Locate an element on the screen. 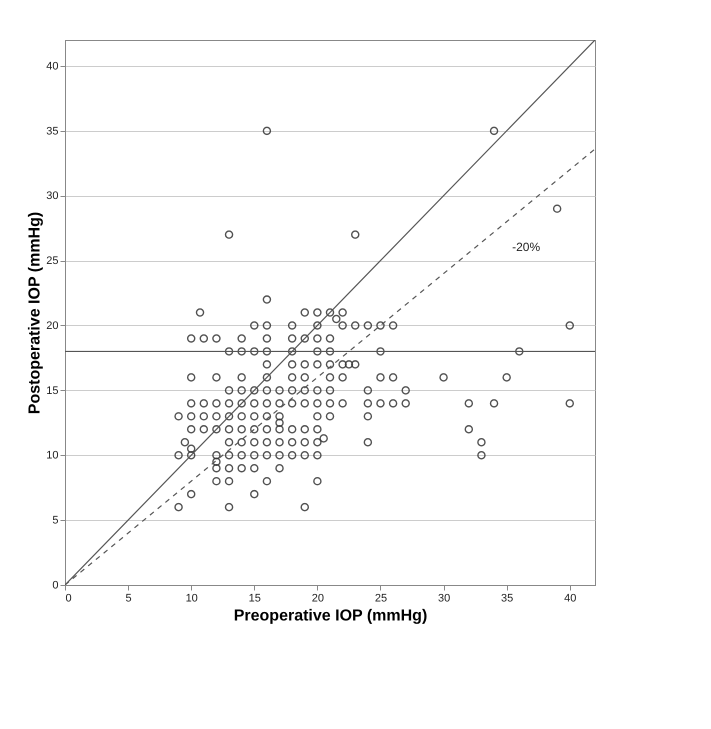 The height and width of the screenshot is (729, 711). y-tick-label: 35 is located at coordinates (52, 131).